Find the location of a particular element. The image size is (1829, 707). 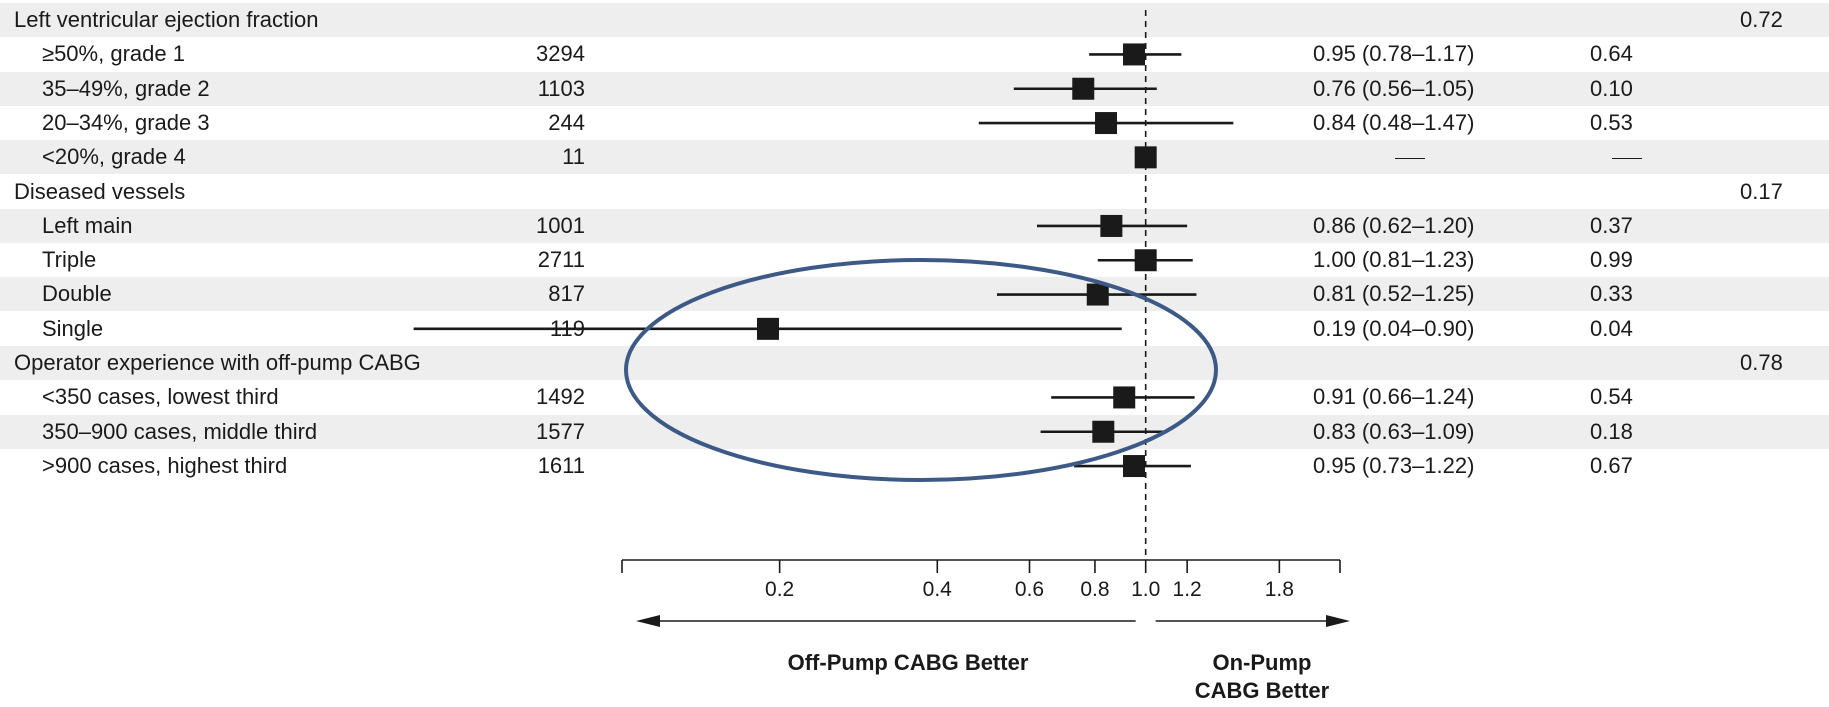

patient-count: 244 is located at coordinates (566, 122).